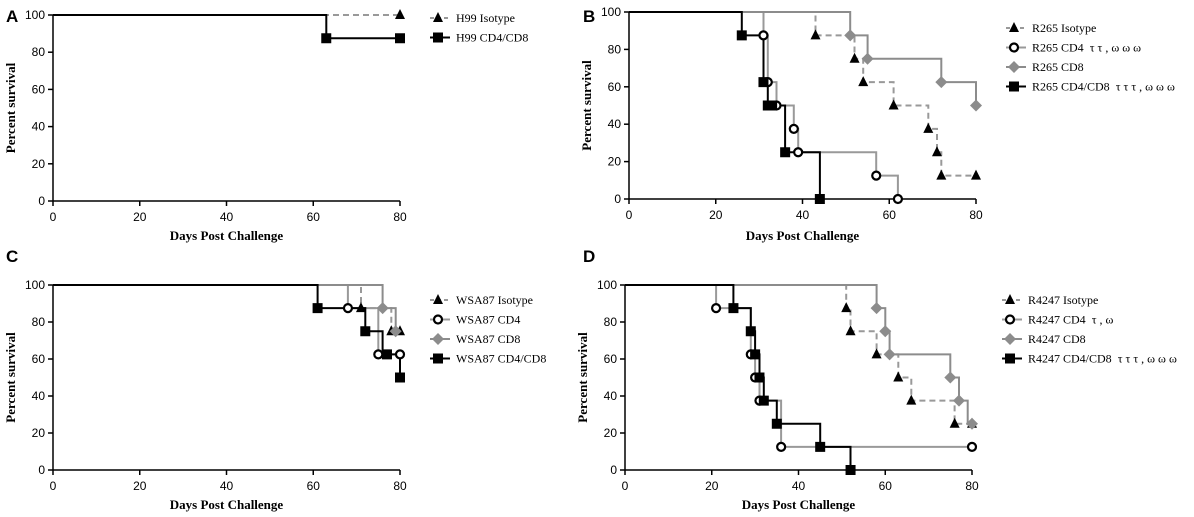 This screenshot has height=517, width=1194. What do you see at coordinates (1086, 48) in the screenshot?
I see `legend-label: R265 CD4 τ τ , ω ω ω` at bounding box center [1086, 48].